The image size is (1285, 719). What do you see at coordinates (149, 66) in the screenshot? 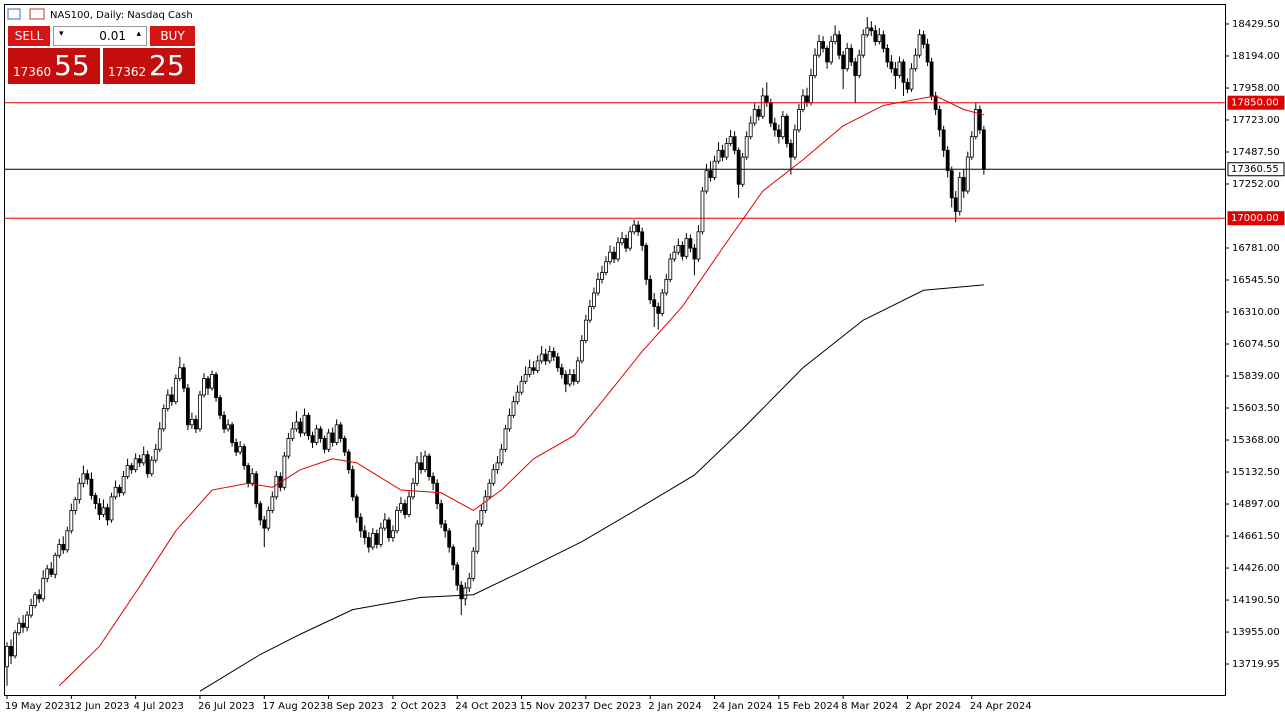
I see `buy-price: 17362 25` at bounding box center [149, 66].